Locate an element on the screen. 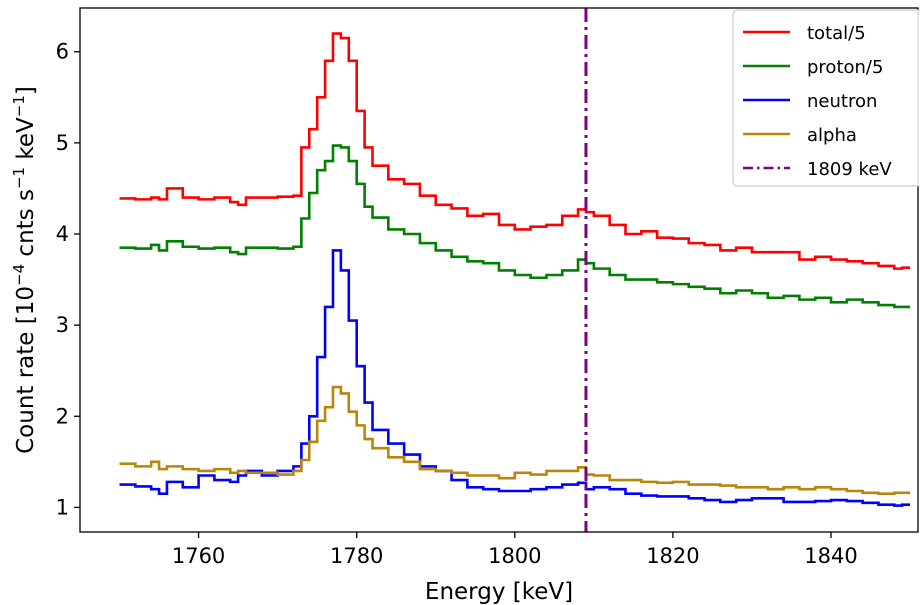 This screenshot has width=920, height=605. x-axis-ticks: 1760 1780 1800 1820 1840 is located at coordinates (515, 550).